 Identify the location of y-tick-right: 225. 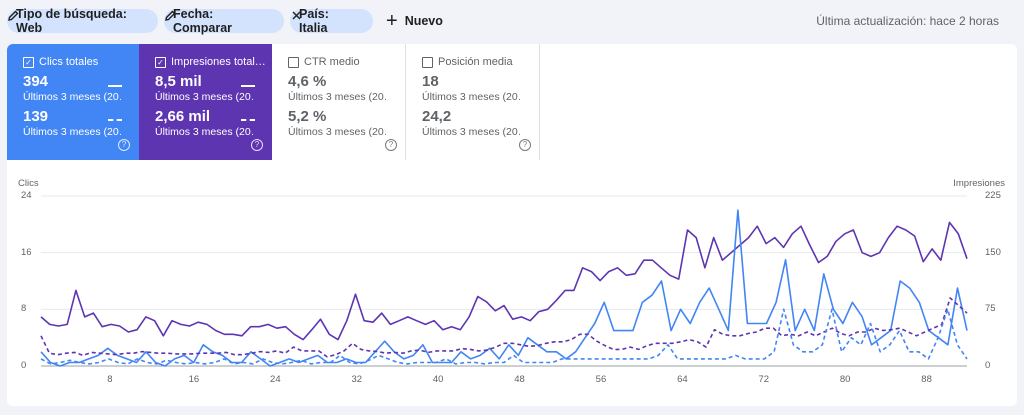
(993, 195).